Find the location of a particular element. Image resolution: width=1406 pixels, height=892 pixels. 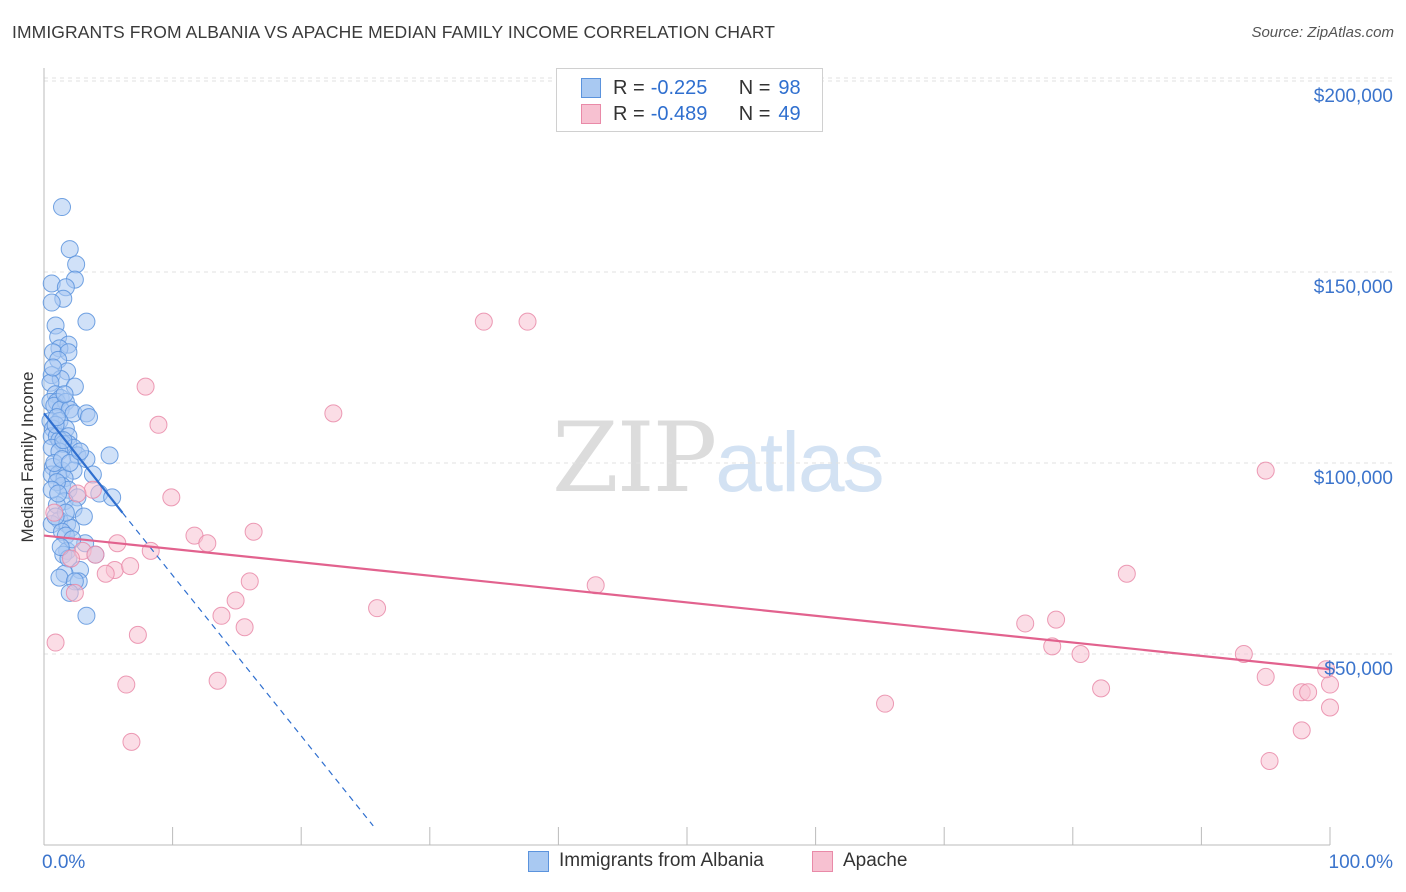

watermark-atlas: atlas is located at coordinates (799, 462).